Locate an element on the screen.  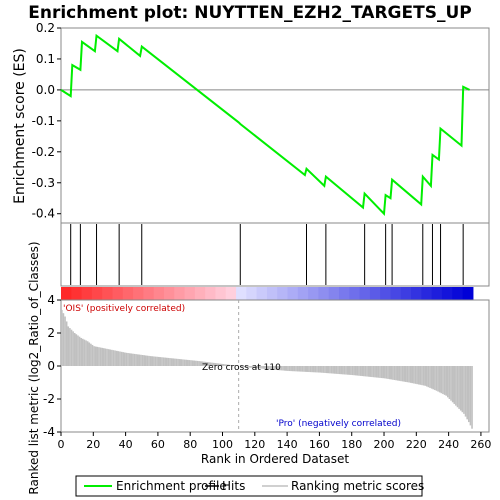
x-tick-label: 240 is located at coordinates (448, 444).